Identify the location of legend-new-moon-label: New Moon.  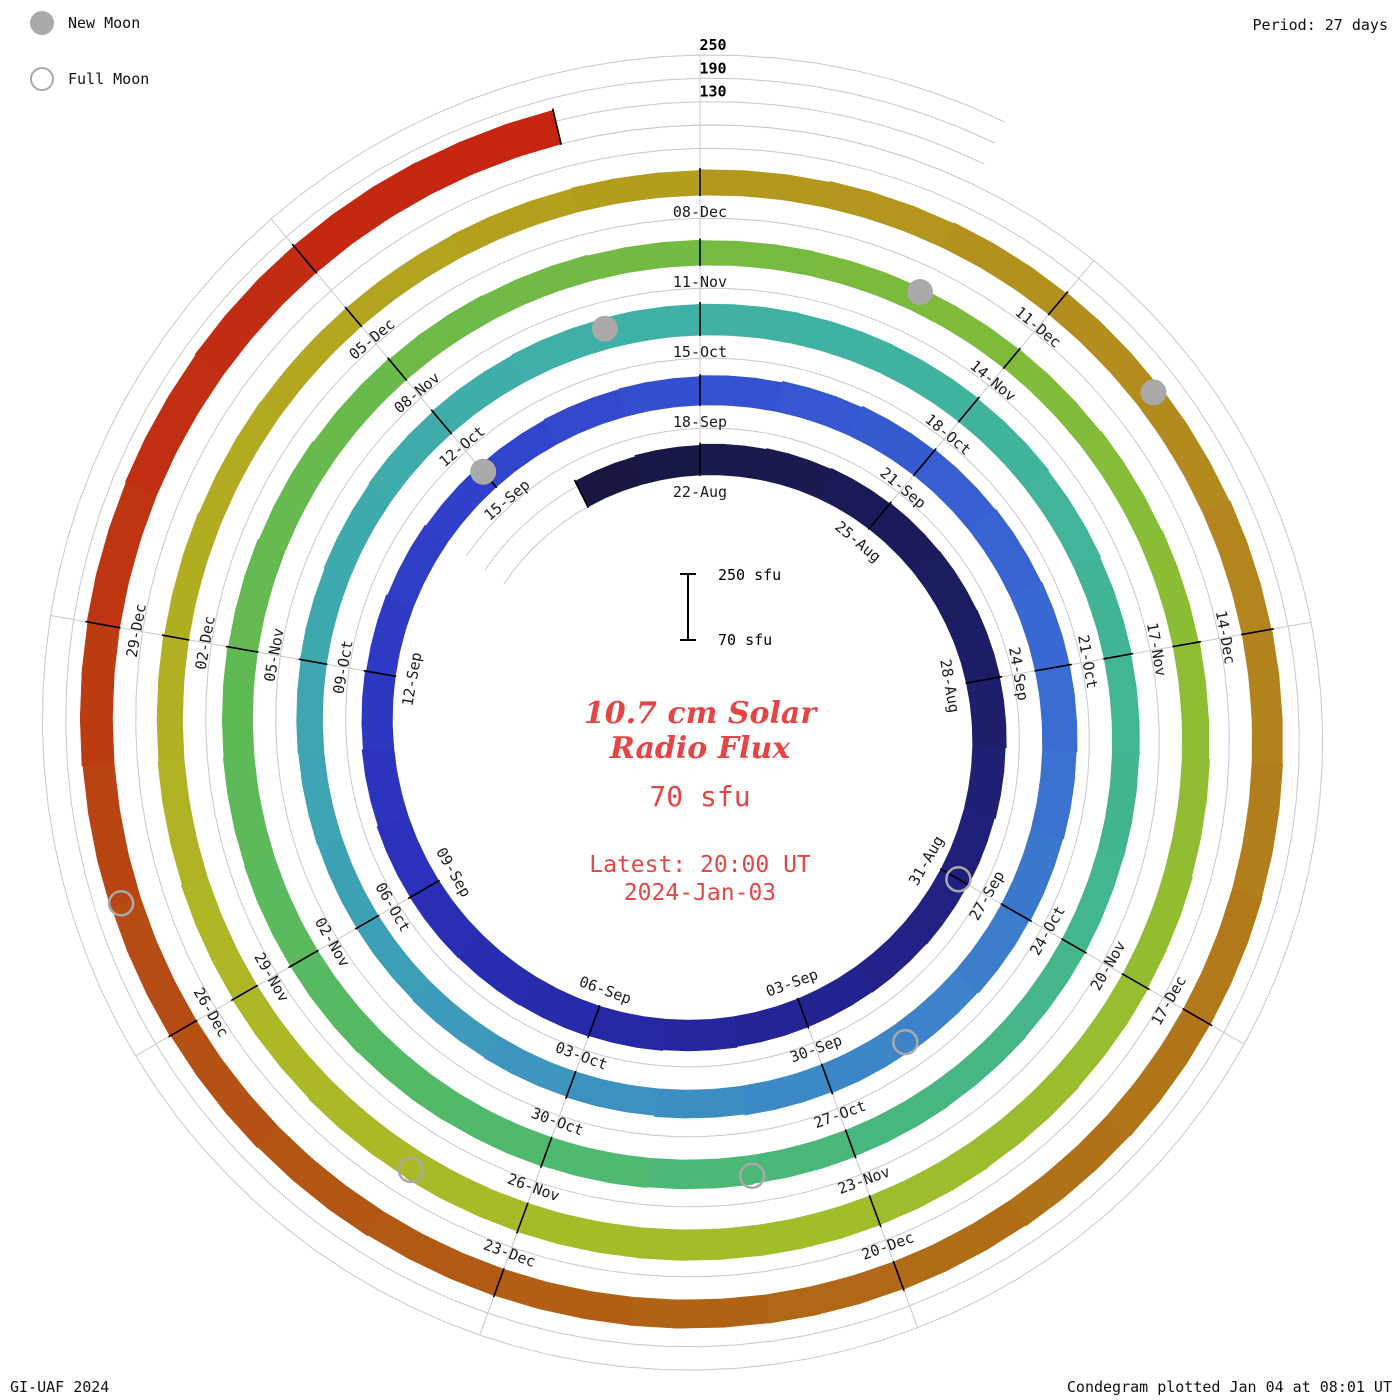
(104, 23).